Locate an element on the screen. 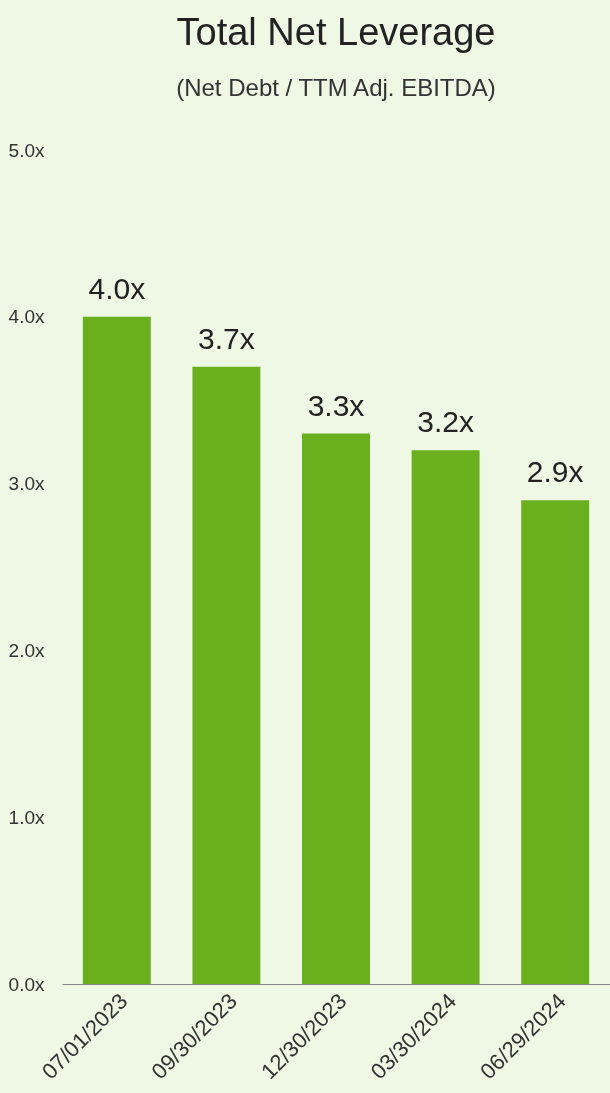 This screenshot has height=1093, width=610. y-tick-label: 5.0x is located at coordinates (26, 150).